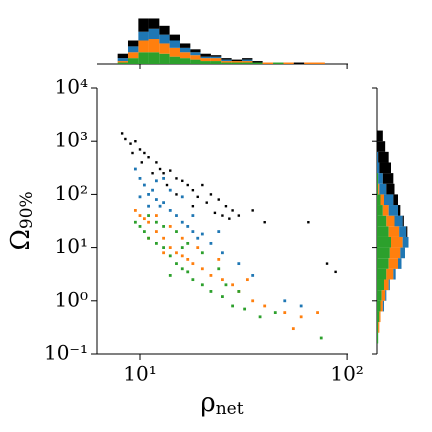  What do you see at coordinates (71, 193) in the screenshot?
I see `y-tick-label: 10²` at bounding box center [71, 193].